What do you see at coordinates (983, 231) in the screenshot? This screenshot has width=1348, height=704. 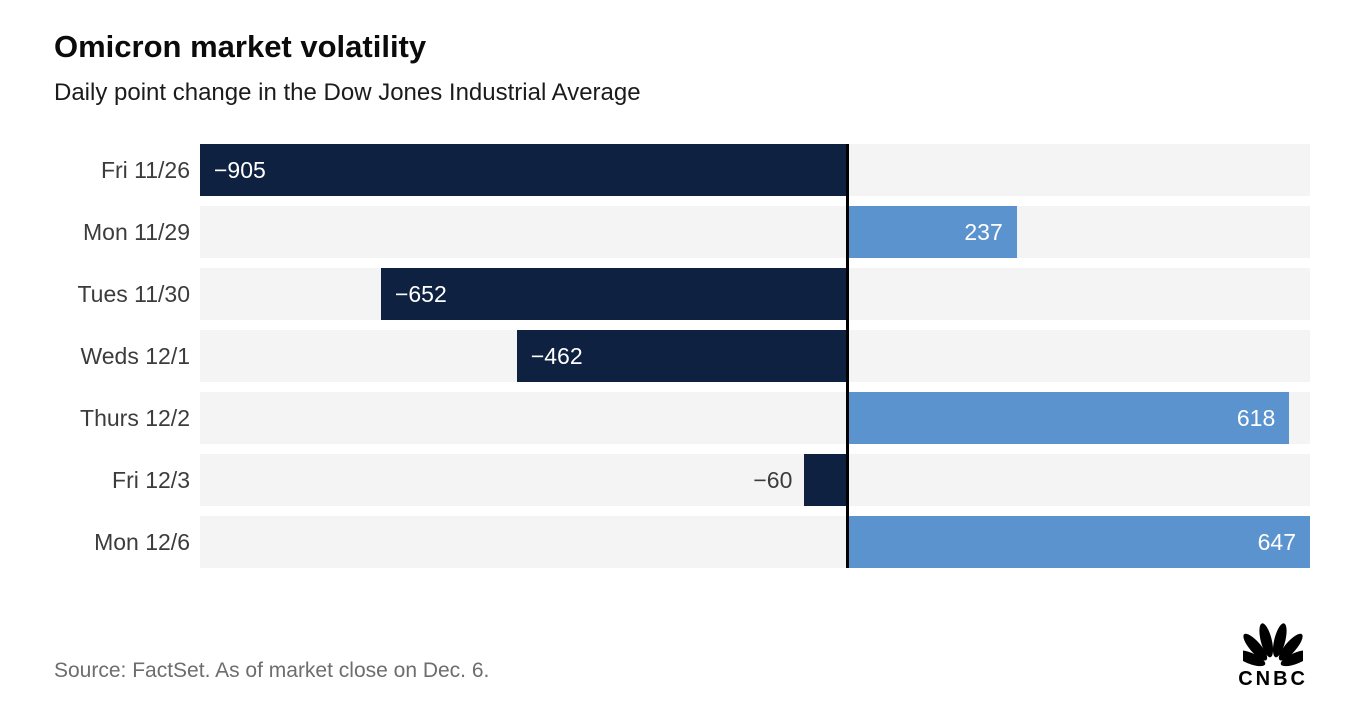 I see `bar-value-label: 237` at bounding box center [983, 231].